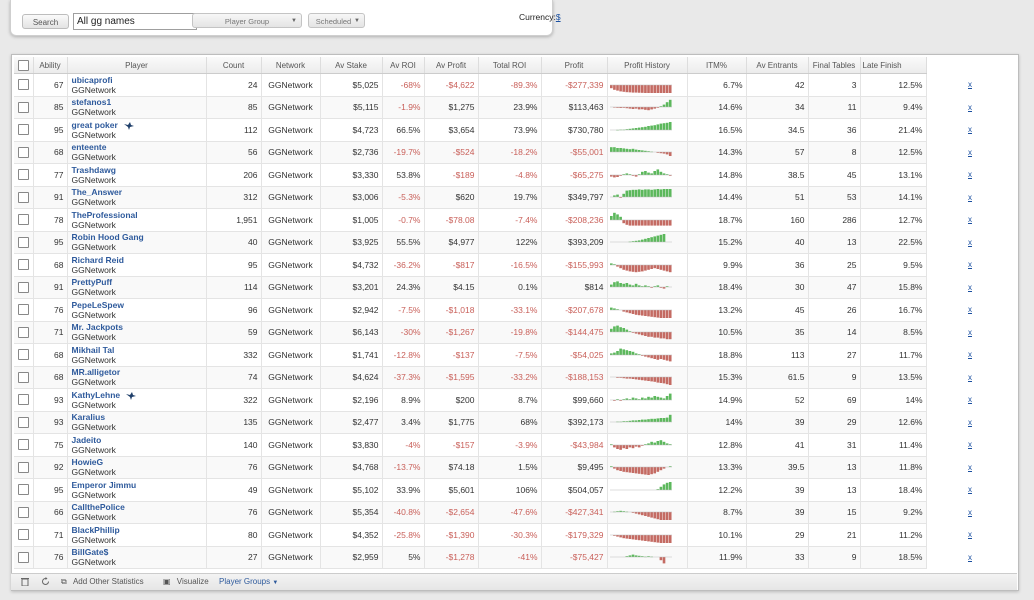 This screenshot has height=600, width=1034. Describe the element at coordinates (104, 484) in the screenshot. I see `player-name-link: Emperor Jimmu` at that location.